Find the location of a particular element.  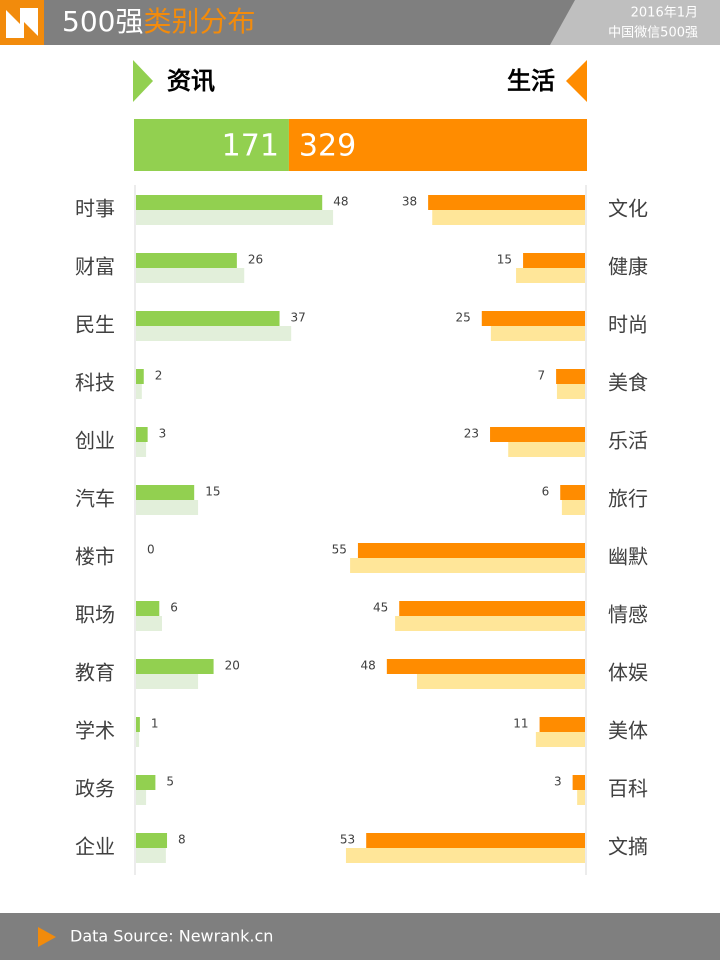

category-label: 民生 is located at coordinates (95, 325).